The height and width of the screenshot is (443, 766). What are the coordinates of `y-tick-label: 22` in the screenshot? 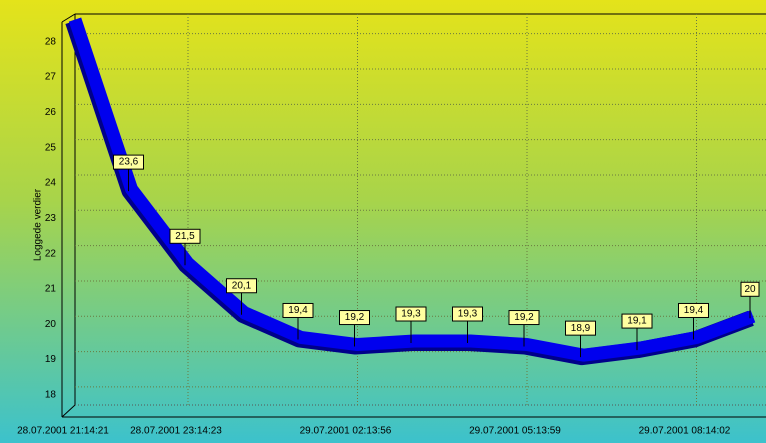 It's located at (51, 253).